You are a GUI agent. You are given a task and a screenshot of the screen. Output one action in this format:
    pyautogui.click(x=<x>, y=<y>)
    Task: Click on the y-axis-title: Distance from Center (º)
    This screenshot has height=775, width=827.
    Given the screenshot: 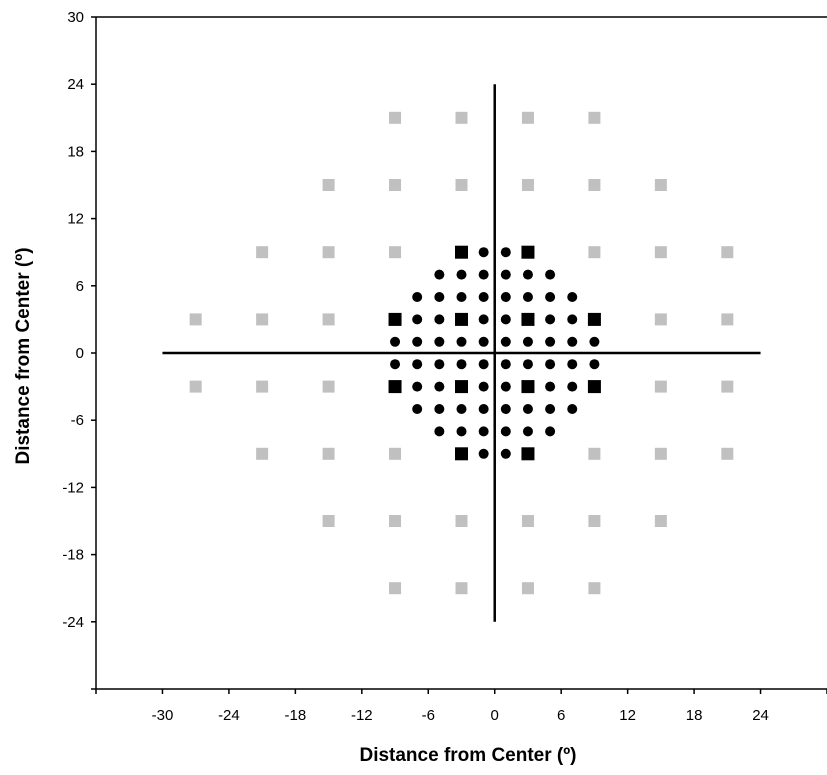 What is the action you would take?
    pyautogui.click(x=23, y=355)
    